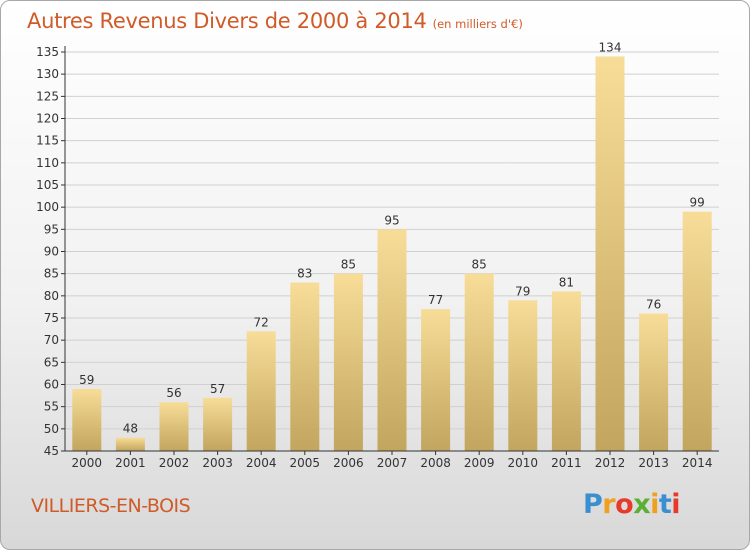  Describe the element at coordinates (610, 463) in the screenshot. I see `x-tick-label: 2012` at that location.